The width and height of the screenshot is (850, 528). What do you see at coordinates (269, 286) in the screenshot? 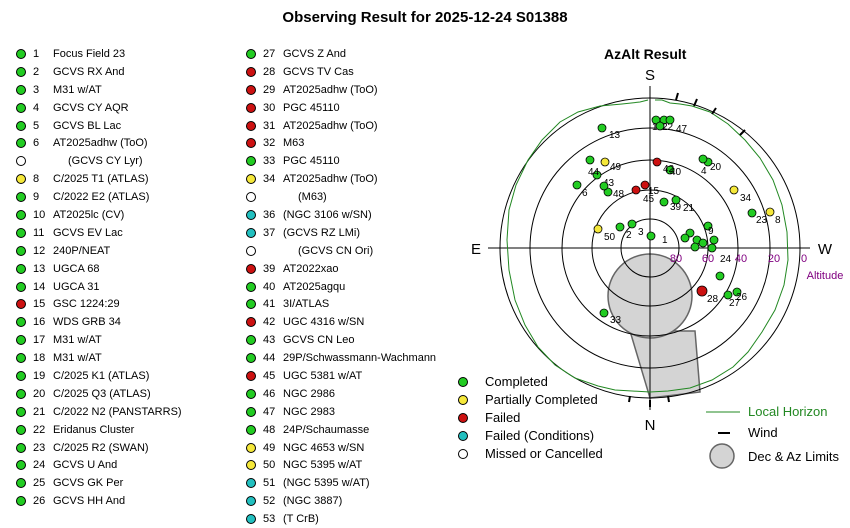
I see `target-number: 40` at bounding box center [269, 286].